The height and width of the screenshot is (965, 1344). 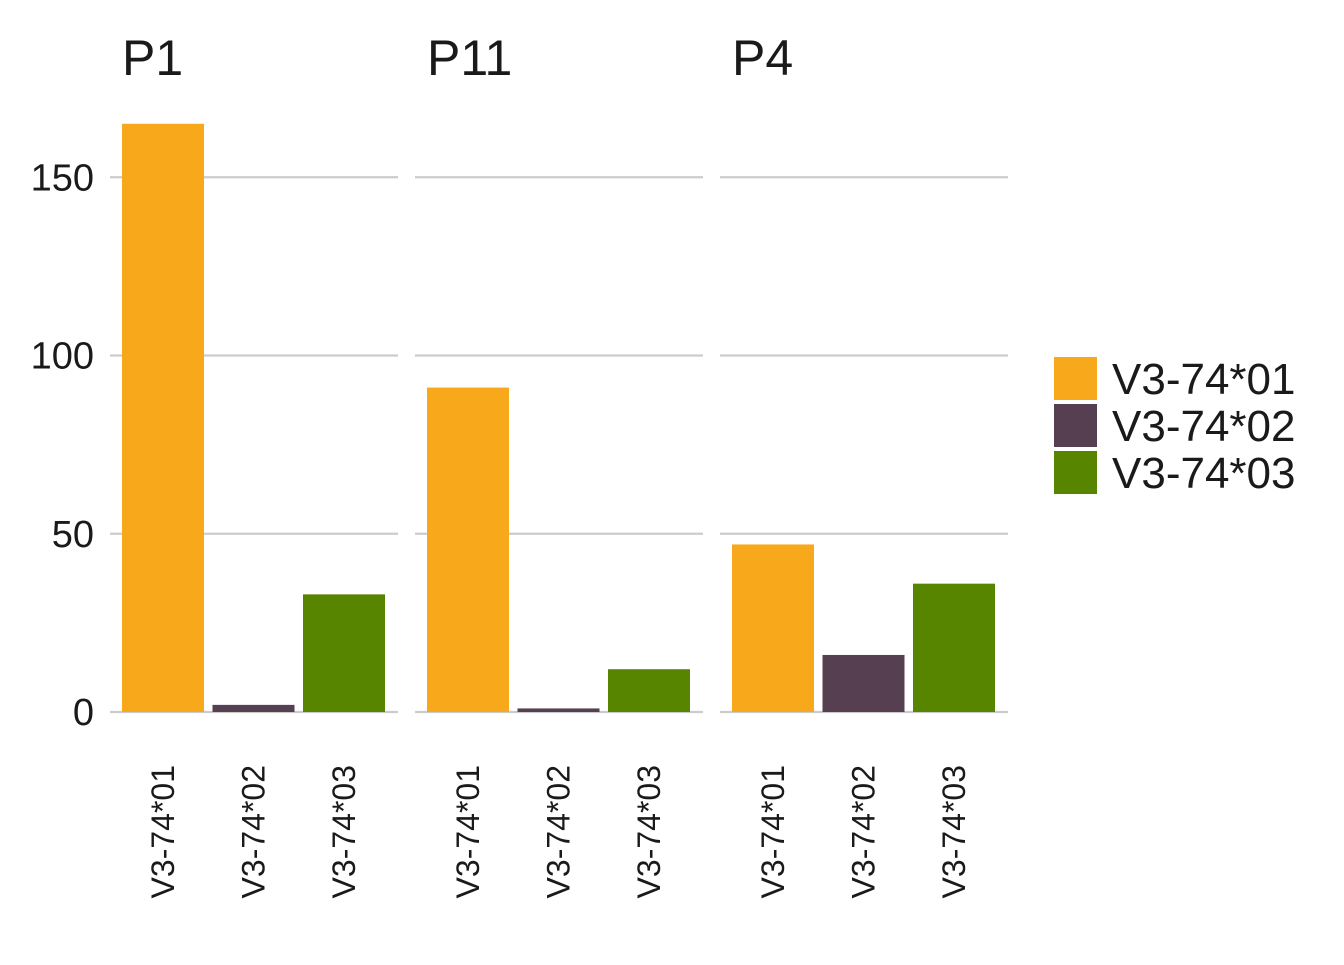 I want to click on legend-label: V3-74*03, so click(x=1203, y=473).